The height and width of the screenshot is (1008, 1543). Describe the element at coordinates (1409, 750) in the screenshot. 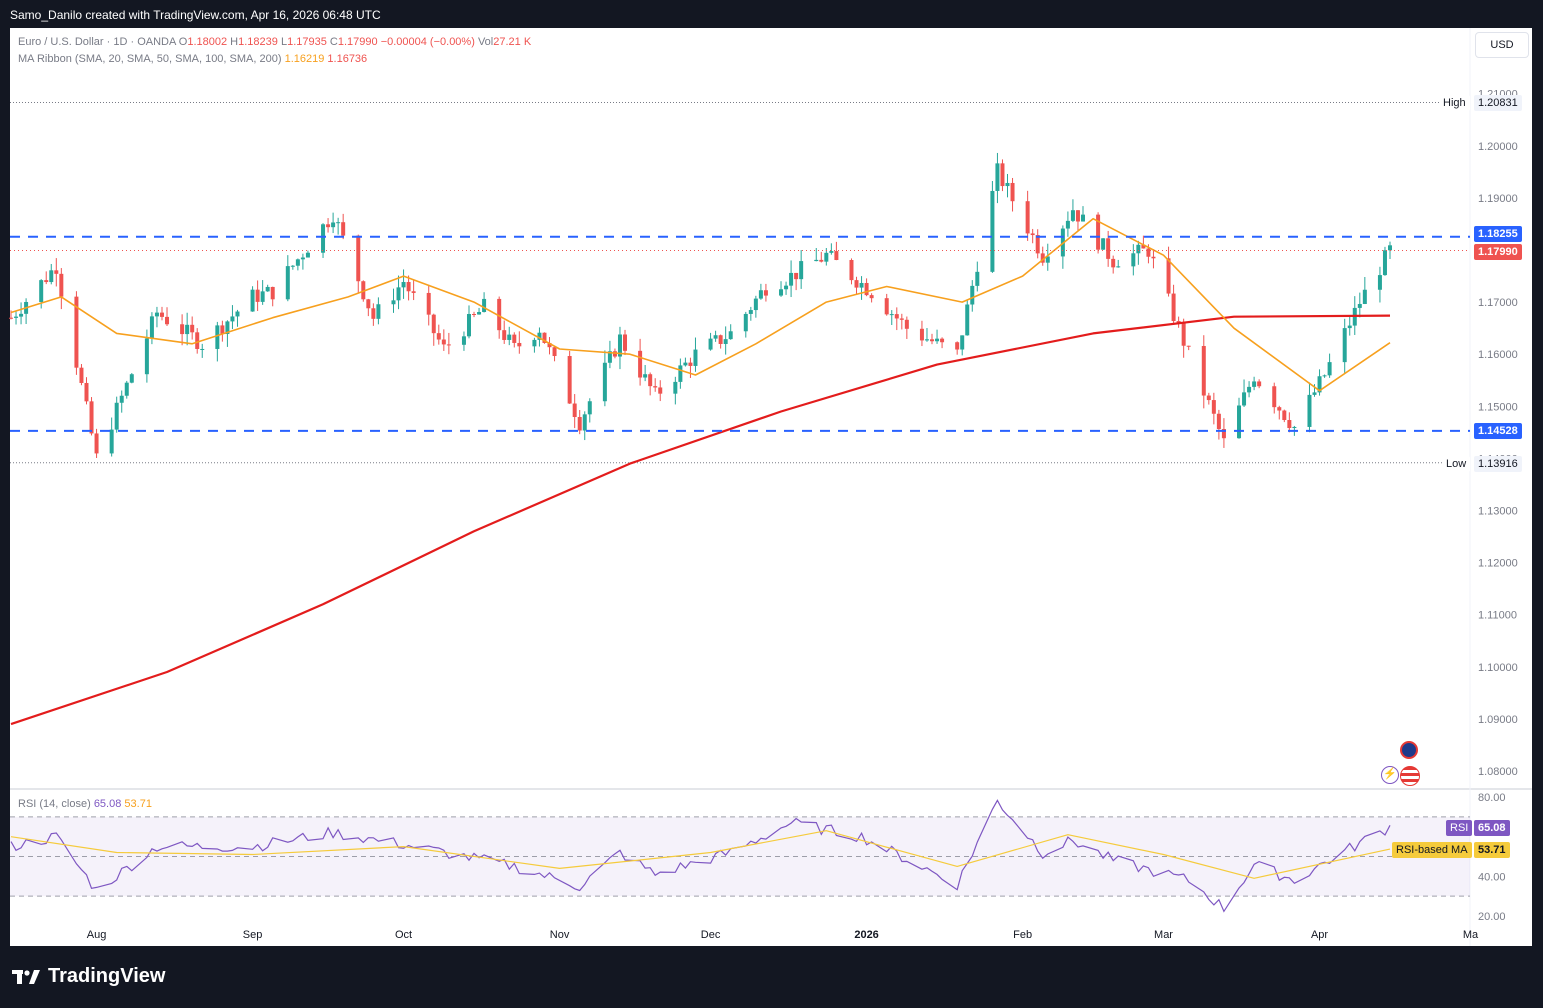

I see `globe-icon` at that location.